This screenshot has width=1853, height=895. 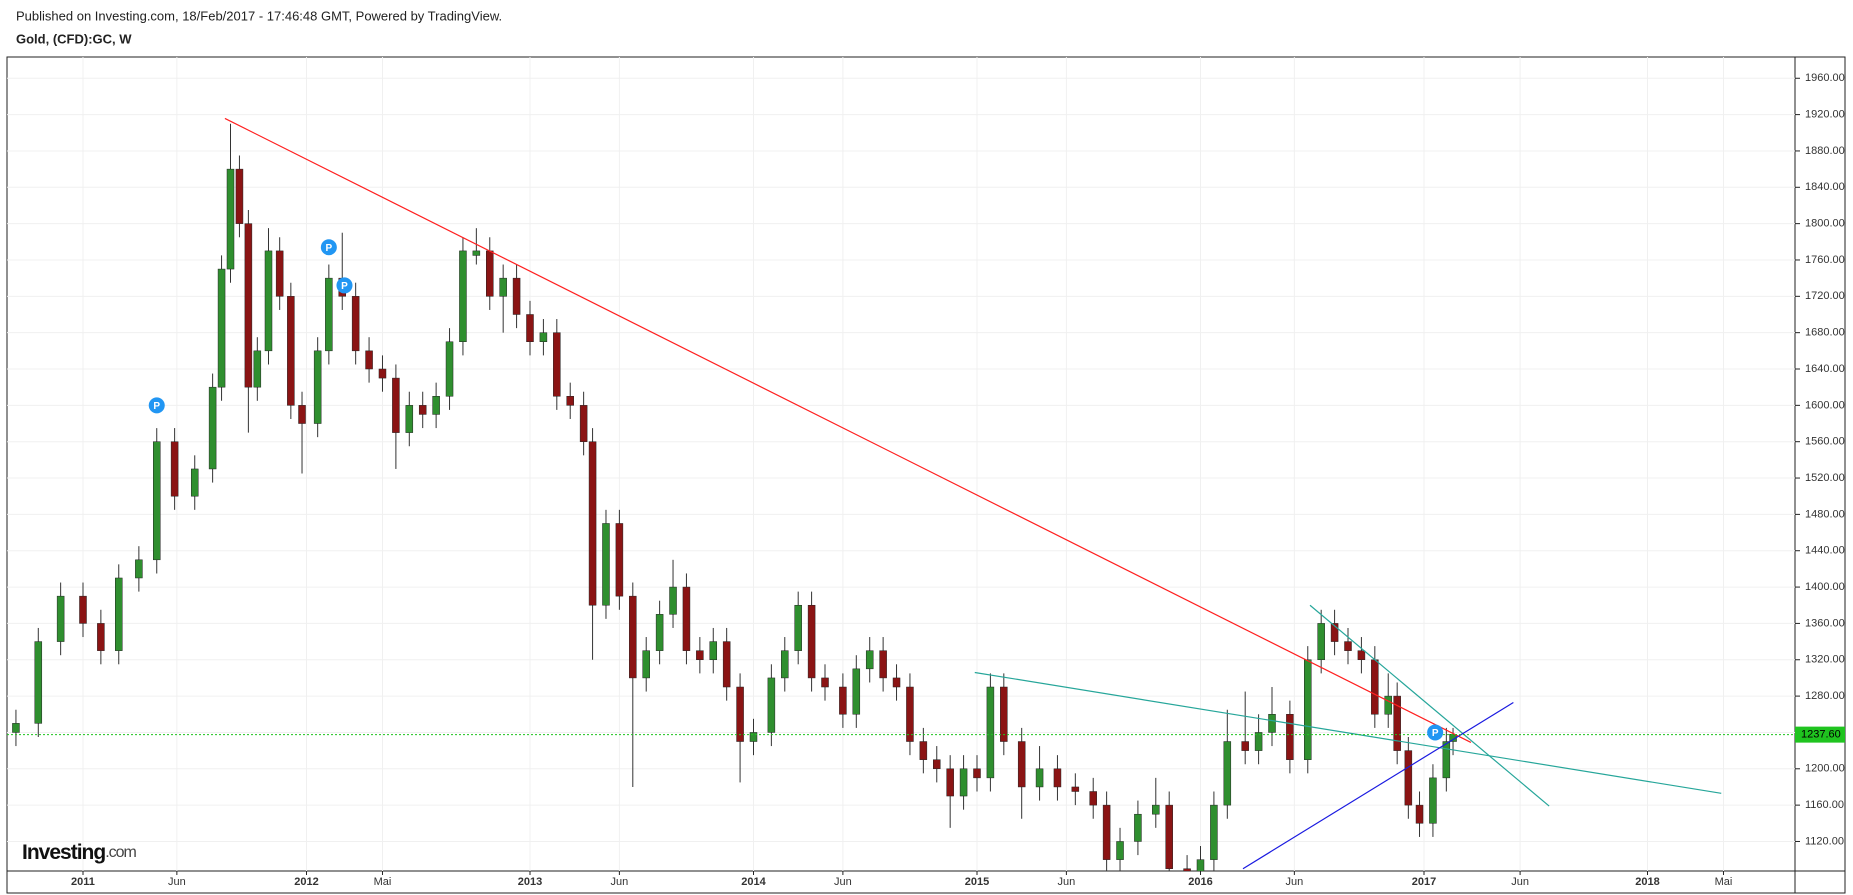 I want to click on y-tick-label: 1680.00, so click(x=1825, y=333).